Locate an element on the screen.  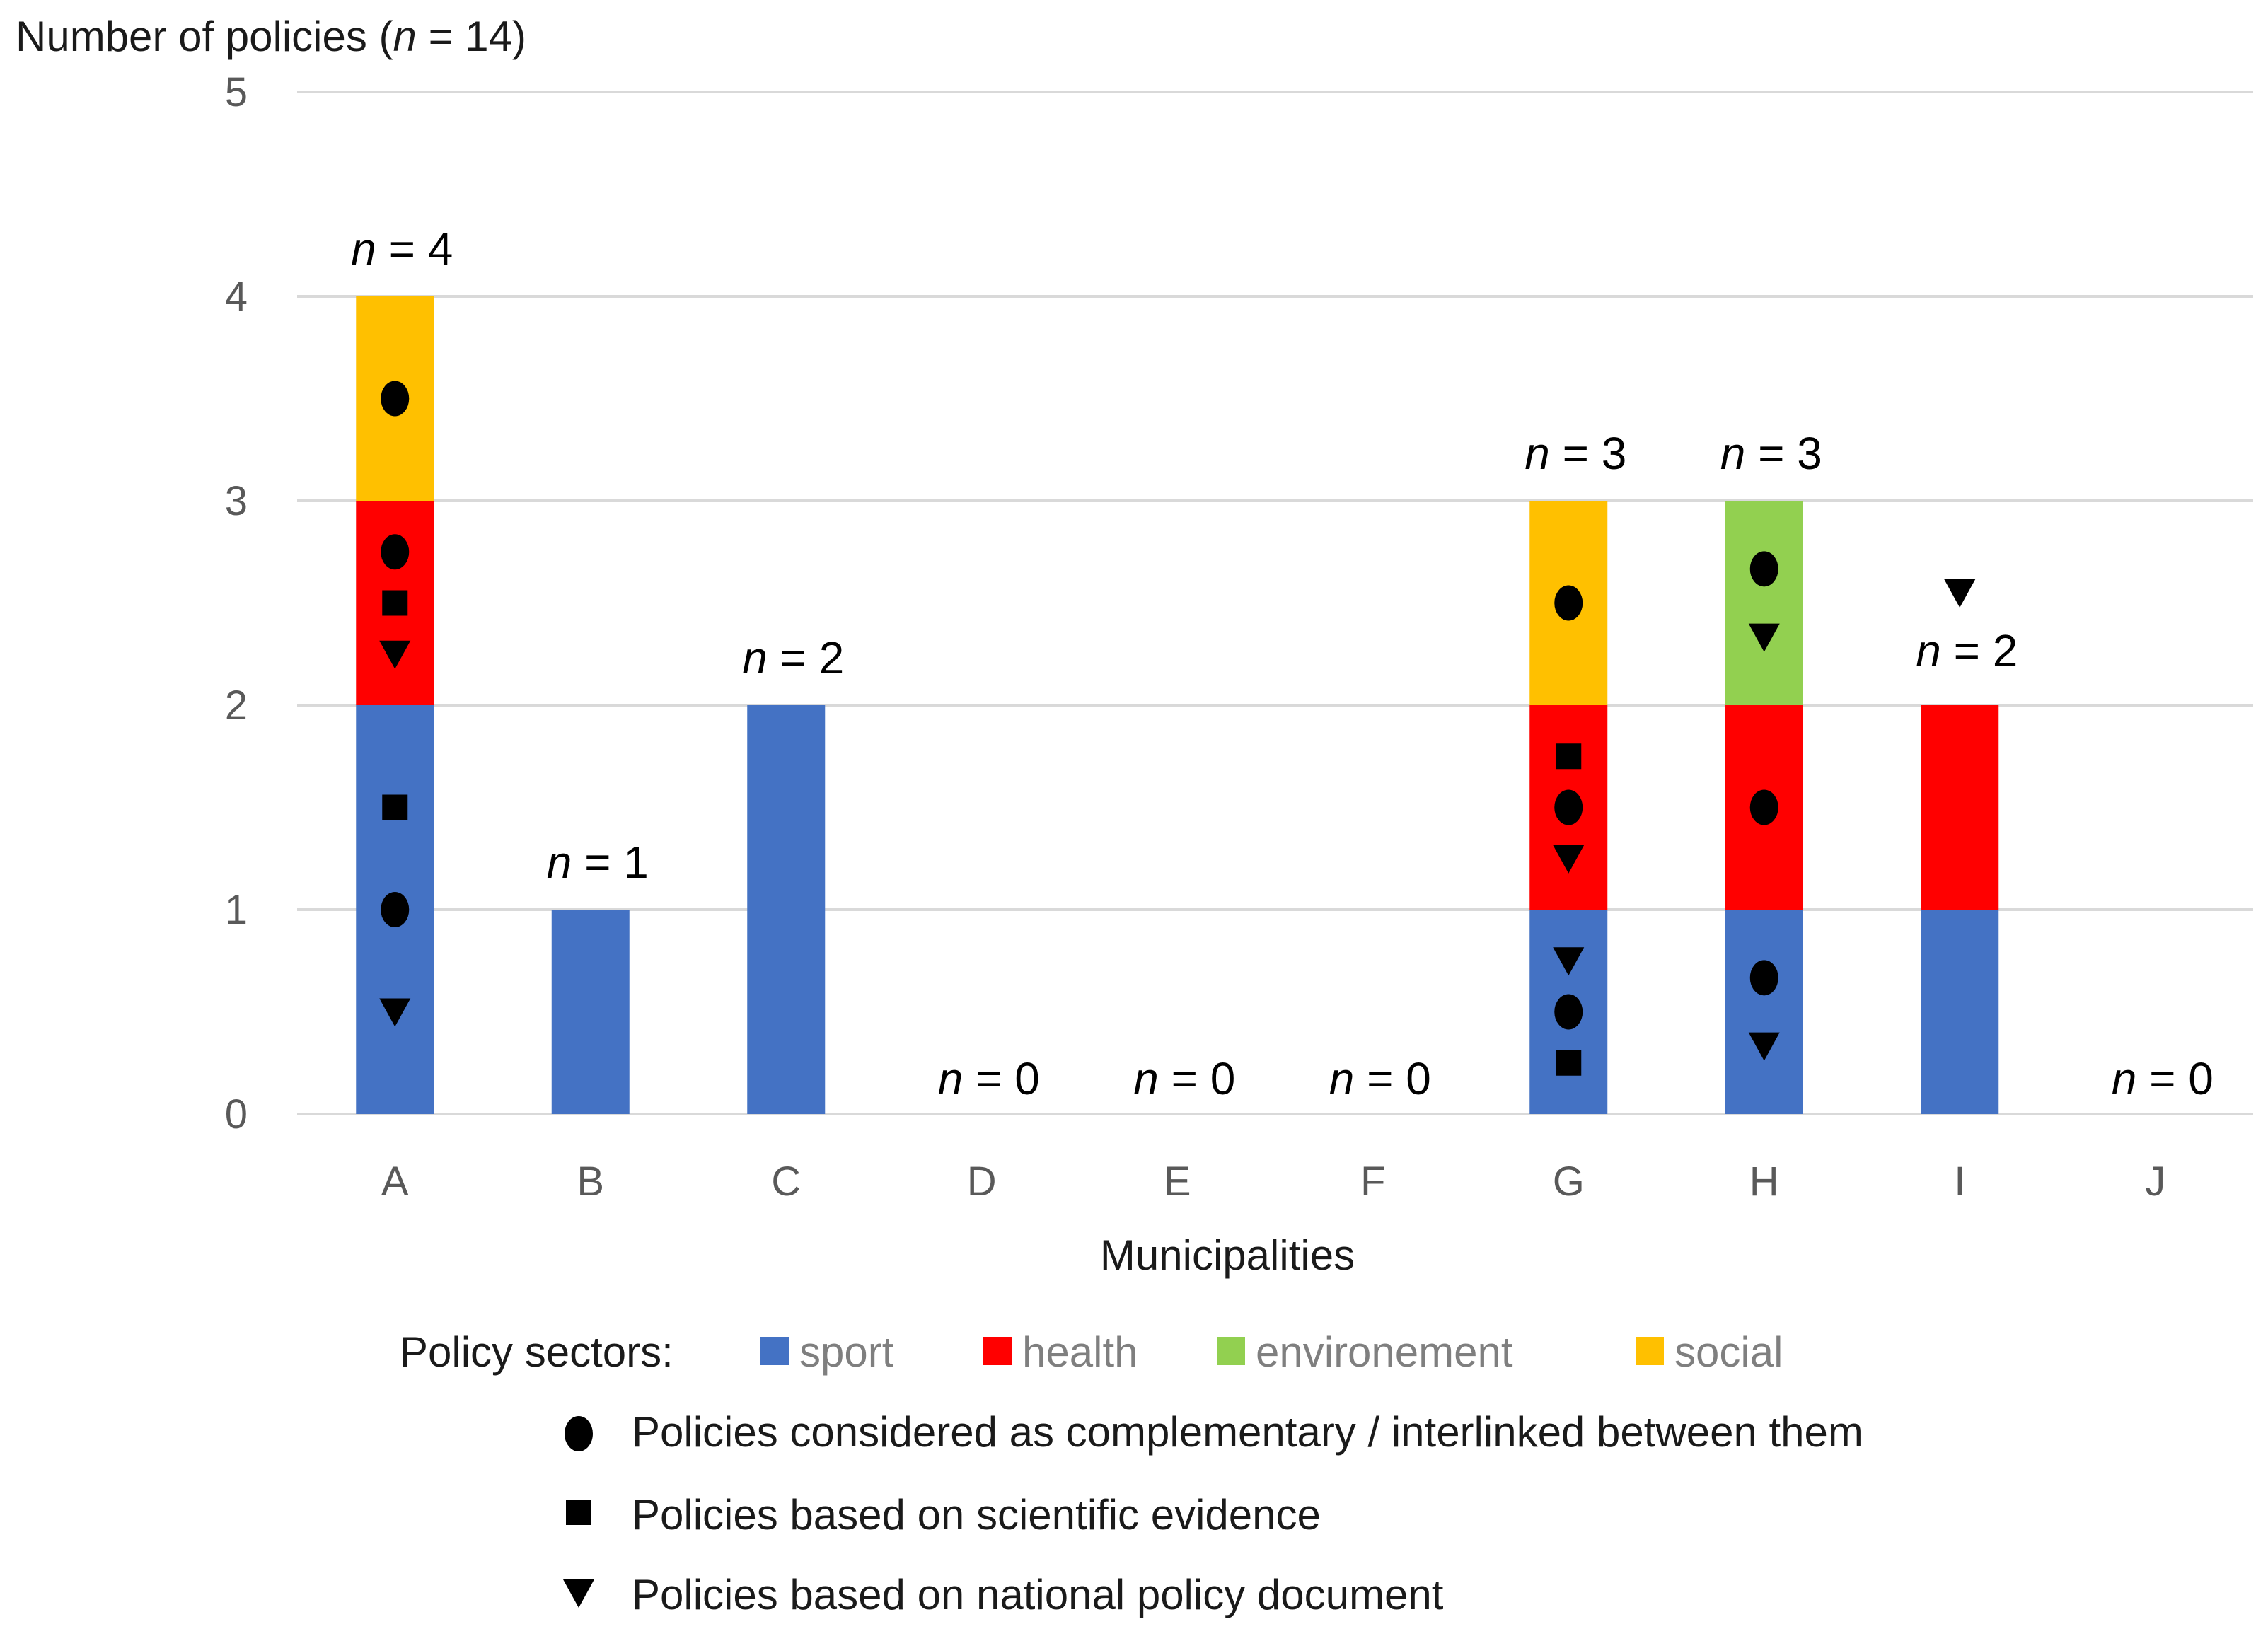
x-axis-title: Municipalities is located at coordinates (1227, 1255).